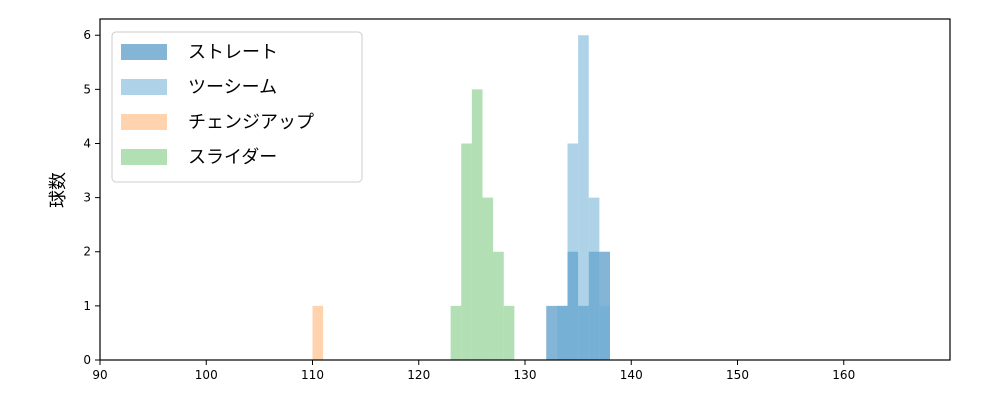 The image size is (1000, 400). I want to click on x-tick-label-7: 160, so click(843, 375).